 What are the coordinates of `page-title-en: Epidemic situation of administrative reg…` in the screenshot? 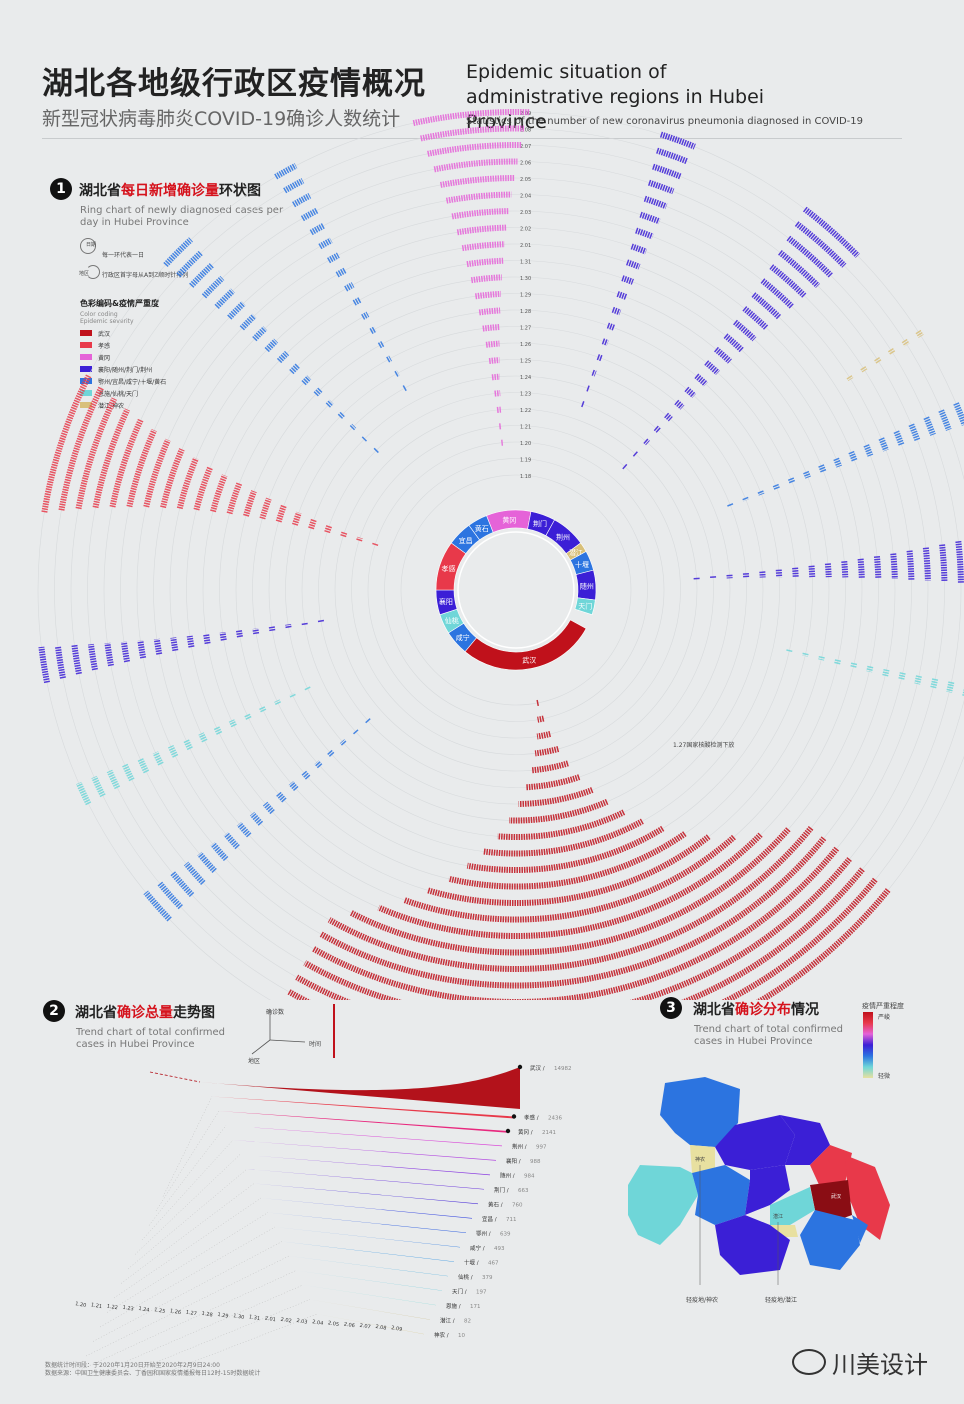 It's located at (615, 97).